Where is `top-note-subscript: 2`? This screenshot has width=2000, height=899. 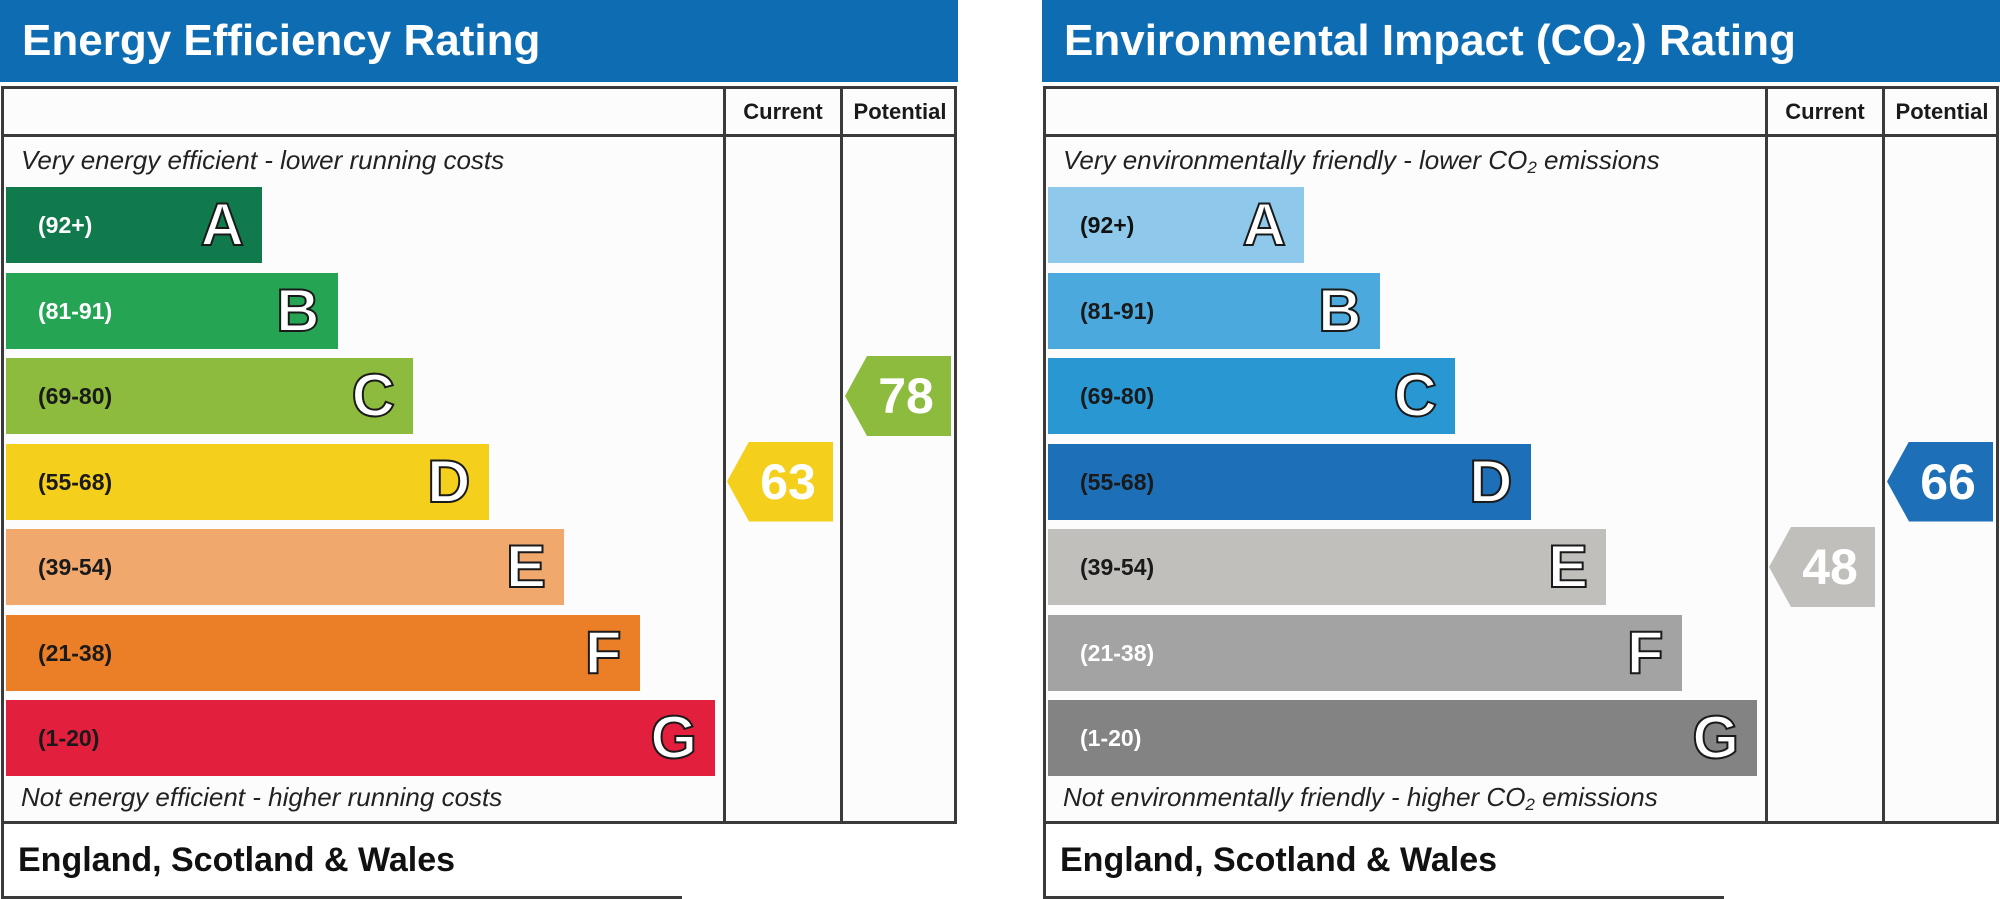 top-note-subscript: 2 is located at coordinates (1532, 167).